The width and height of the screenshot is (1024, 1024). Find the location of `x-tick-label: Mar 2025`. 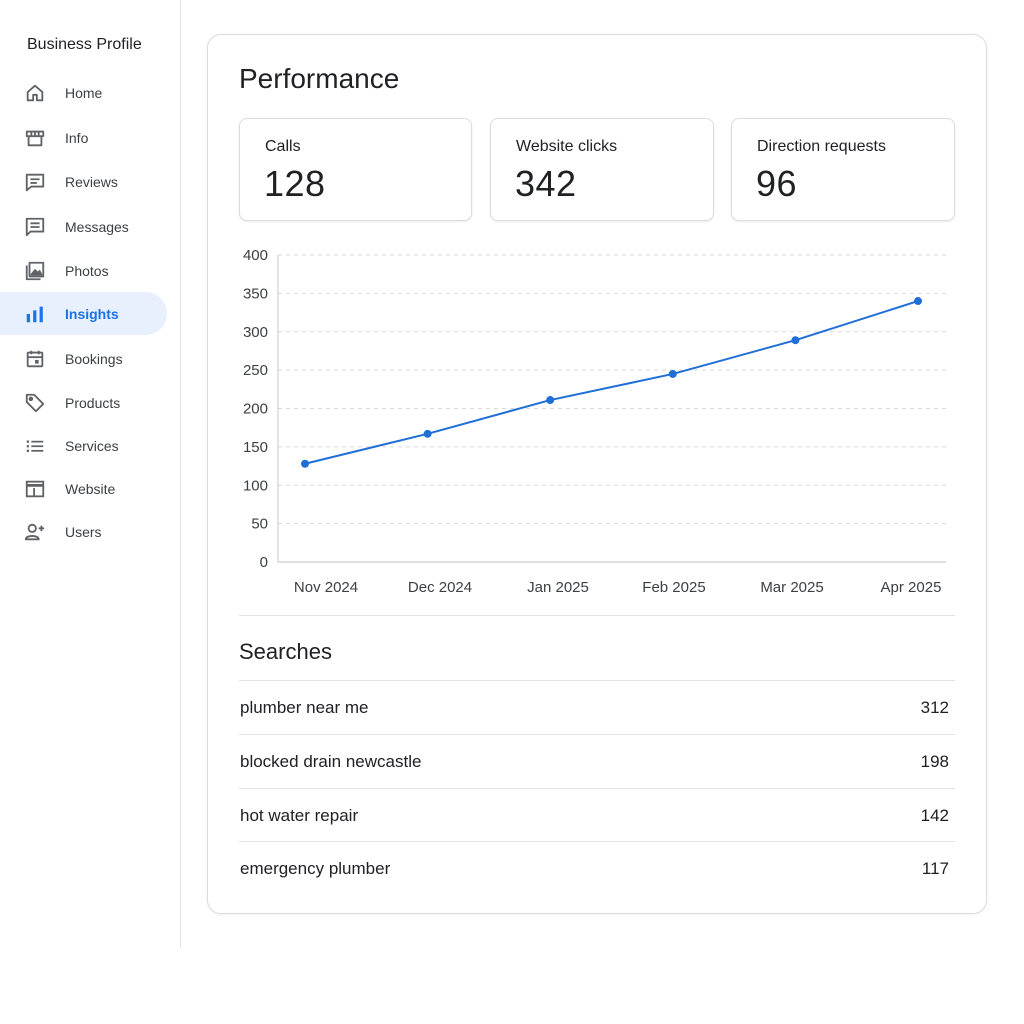

x-tick-label: Mar 2025 is located at coordinates (791, 587).